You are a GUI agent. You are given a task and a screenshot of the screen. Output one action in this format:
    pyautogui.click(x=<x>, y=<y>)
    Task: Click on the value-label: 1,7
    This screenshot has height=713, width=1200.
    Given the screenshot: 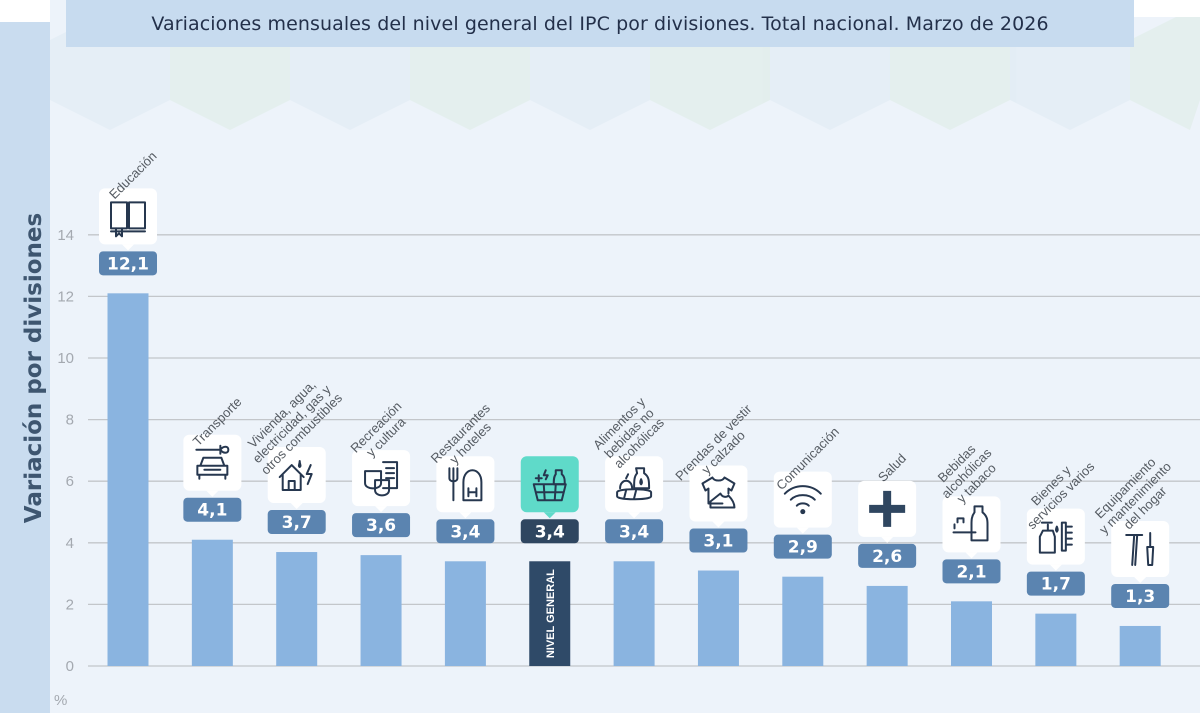 What is the action you would take?
    pyautogui.click(x=1056, y=585)
    